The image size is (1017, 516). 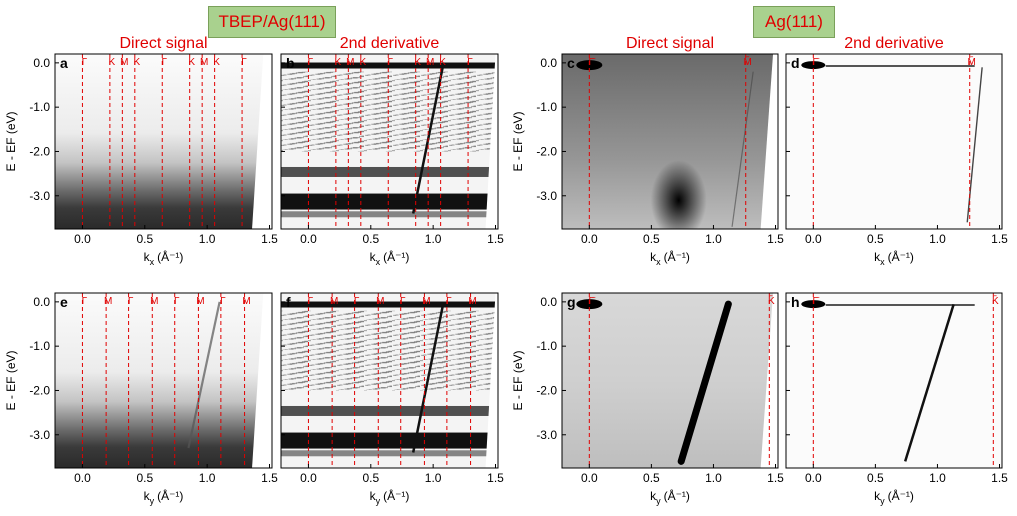 I want to click on surface-state, so click(x=813, y=304).